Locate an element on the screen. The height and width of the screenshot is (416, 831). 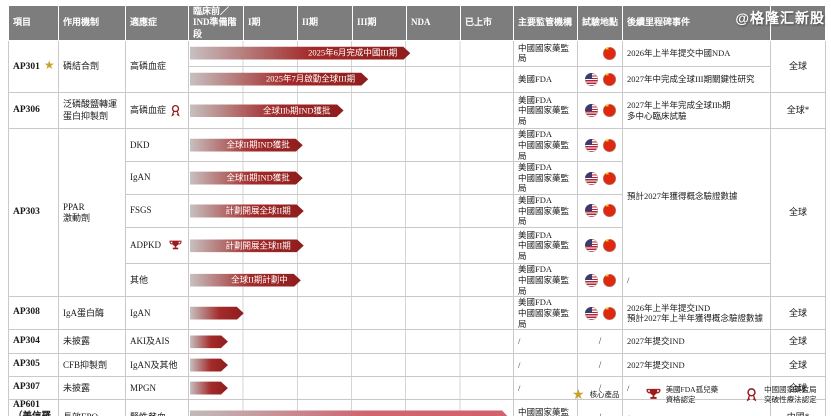
legend-label: 美國FDA孤兒藥 資格認定 is located at coordinates (692, 394).